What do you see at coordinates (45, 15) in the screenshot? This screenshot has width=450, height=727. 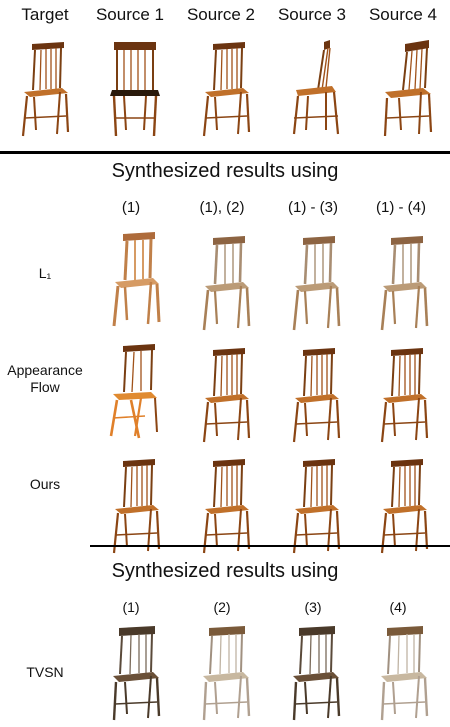 I see `header-label-target: Target` at bounding box center [45, 15].